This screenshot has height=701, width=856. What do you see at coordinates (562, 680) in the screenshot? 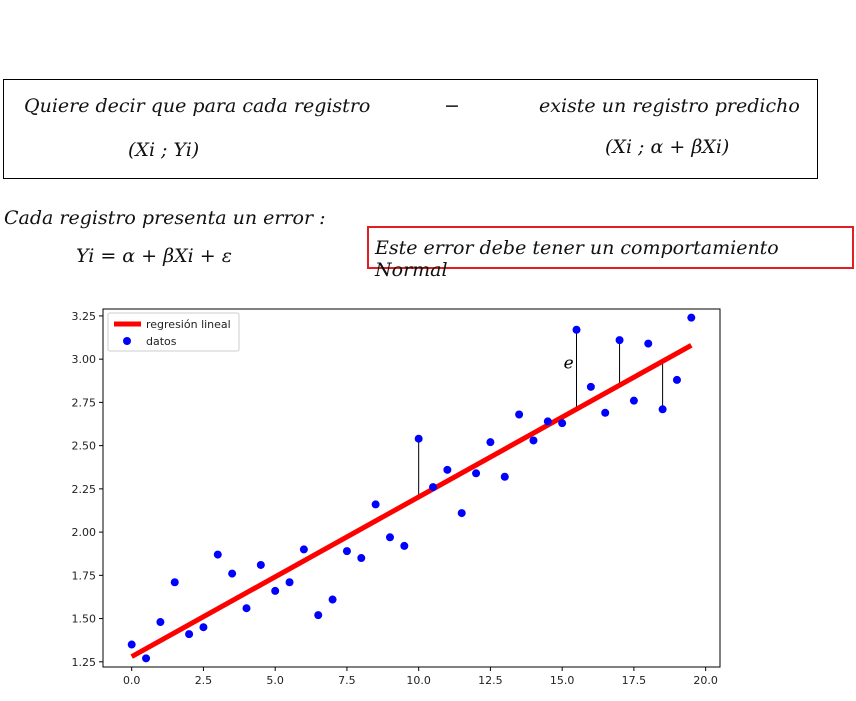
I see `x-tick-label: 15.0` at bounding box center [562, 680].